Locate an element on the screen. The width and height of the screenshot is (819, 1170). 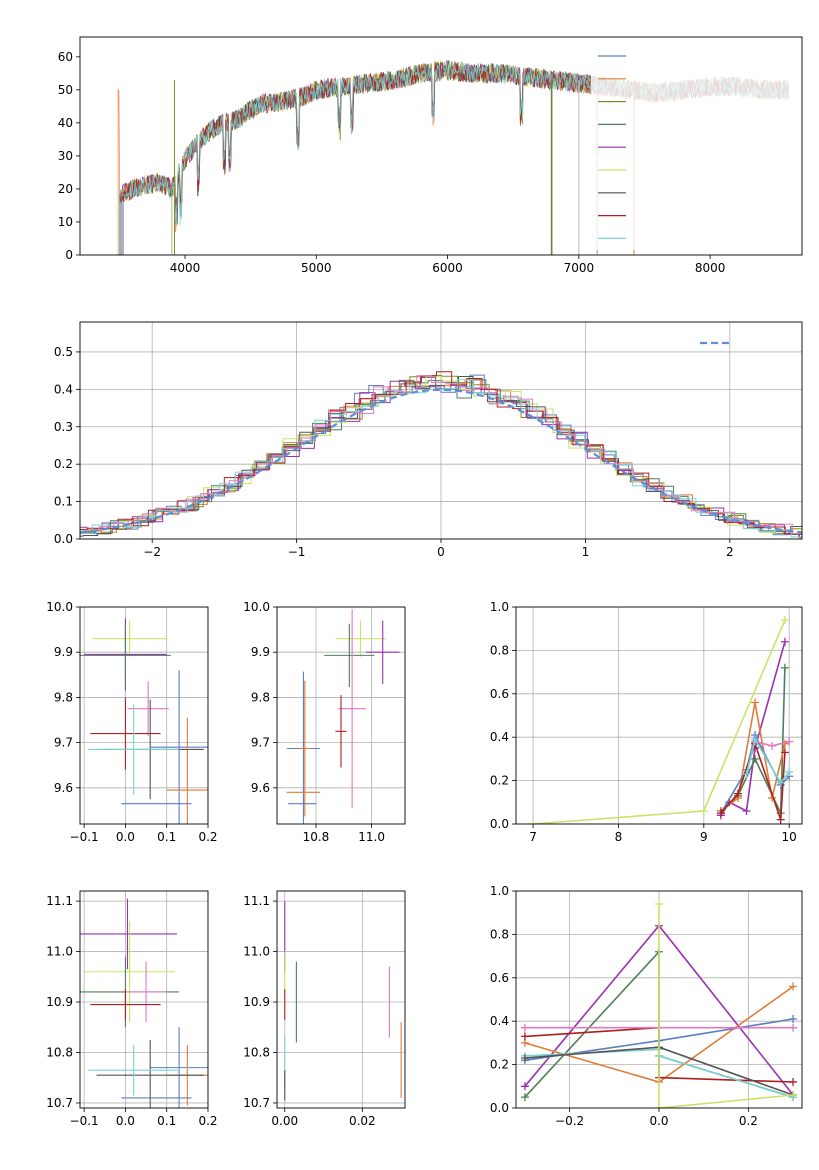
weight_vs_age-frame is located at coordinates (659, 715).